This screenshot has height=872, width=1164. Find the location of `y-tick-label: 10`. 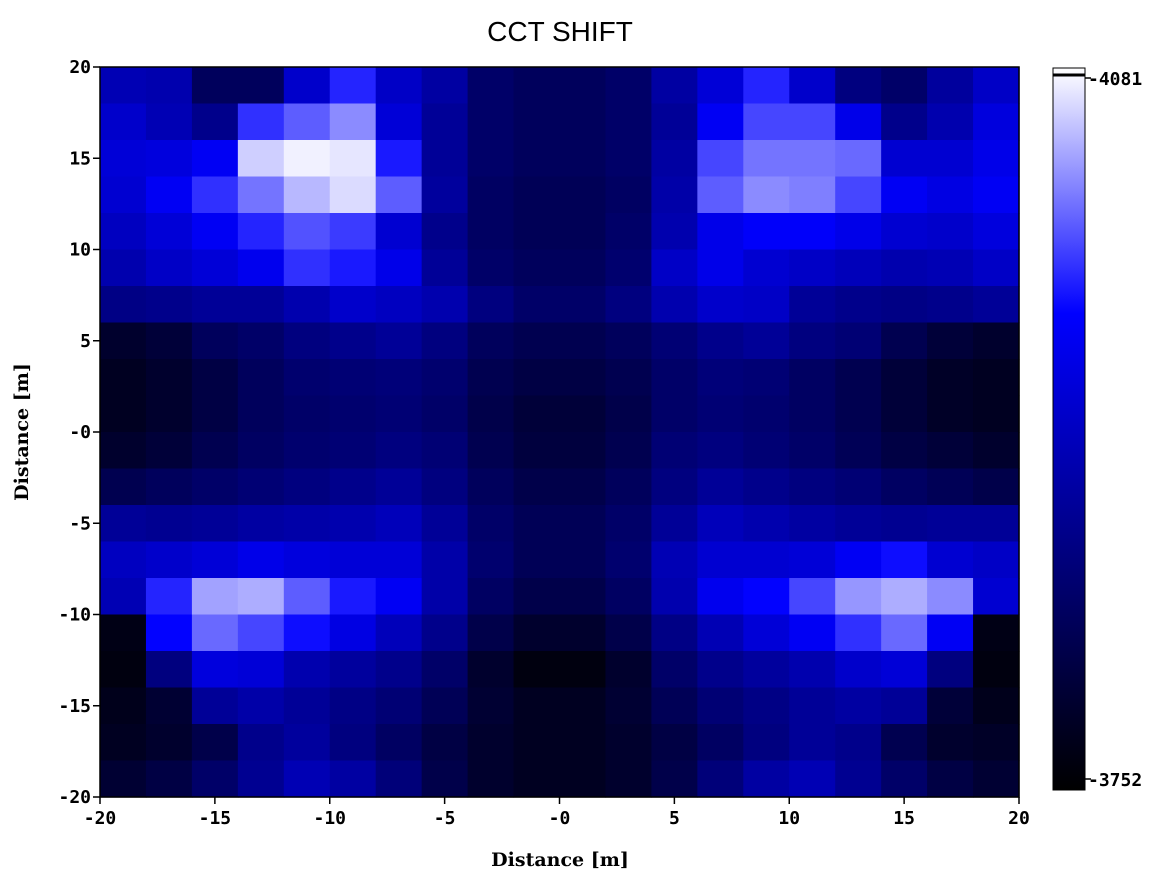

y-tick-label: 10 is located at coordinates (80, 250).